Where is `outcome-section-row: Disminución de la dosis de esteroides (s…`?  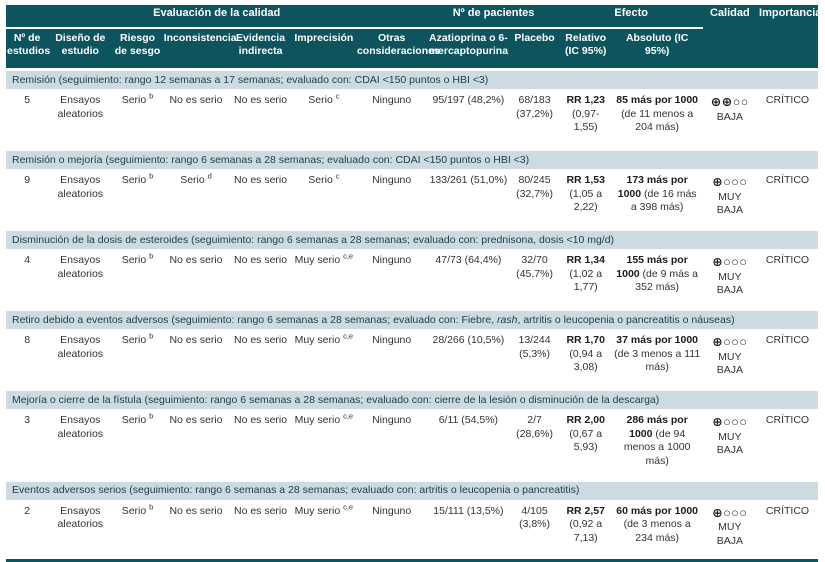
outcome-section-row: Disminución de la dosis de esteroides (s… is located at coordinates (412, 238).